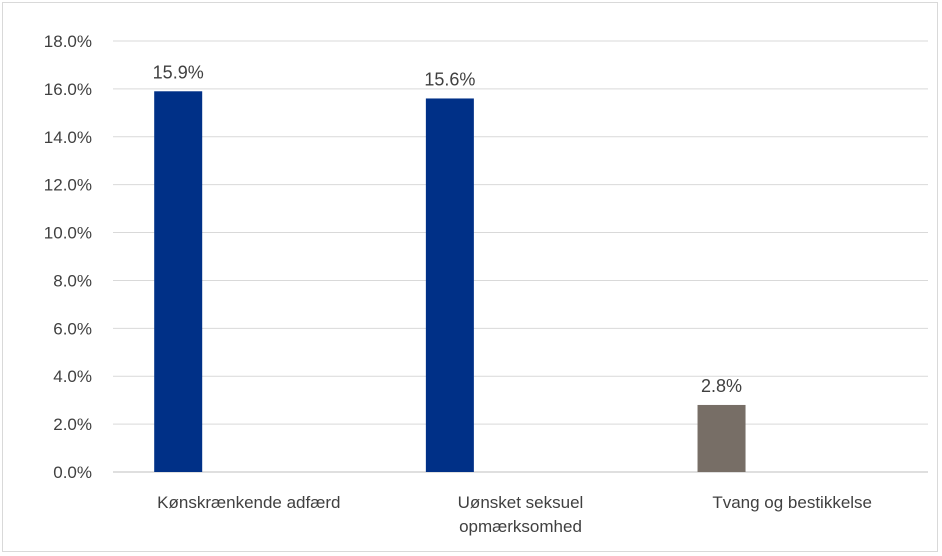 This screenshot has width=942, height=556. I want to click on y-tick-label: 10.0%, so click(68, 233).